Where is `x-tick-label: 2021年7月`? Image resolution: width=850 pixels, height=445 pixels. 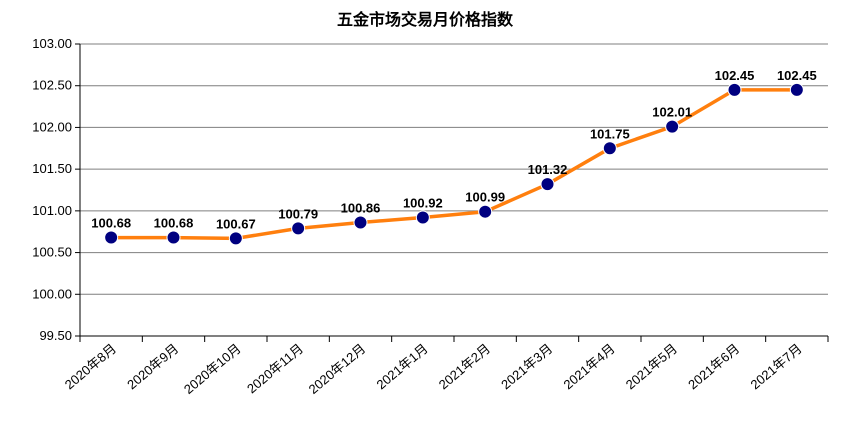
x-tick-label: 2021年7月 is located at coordinates (776, 366).